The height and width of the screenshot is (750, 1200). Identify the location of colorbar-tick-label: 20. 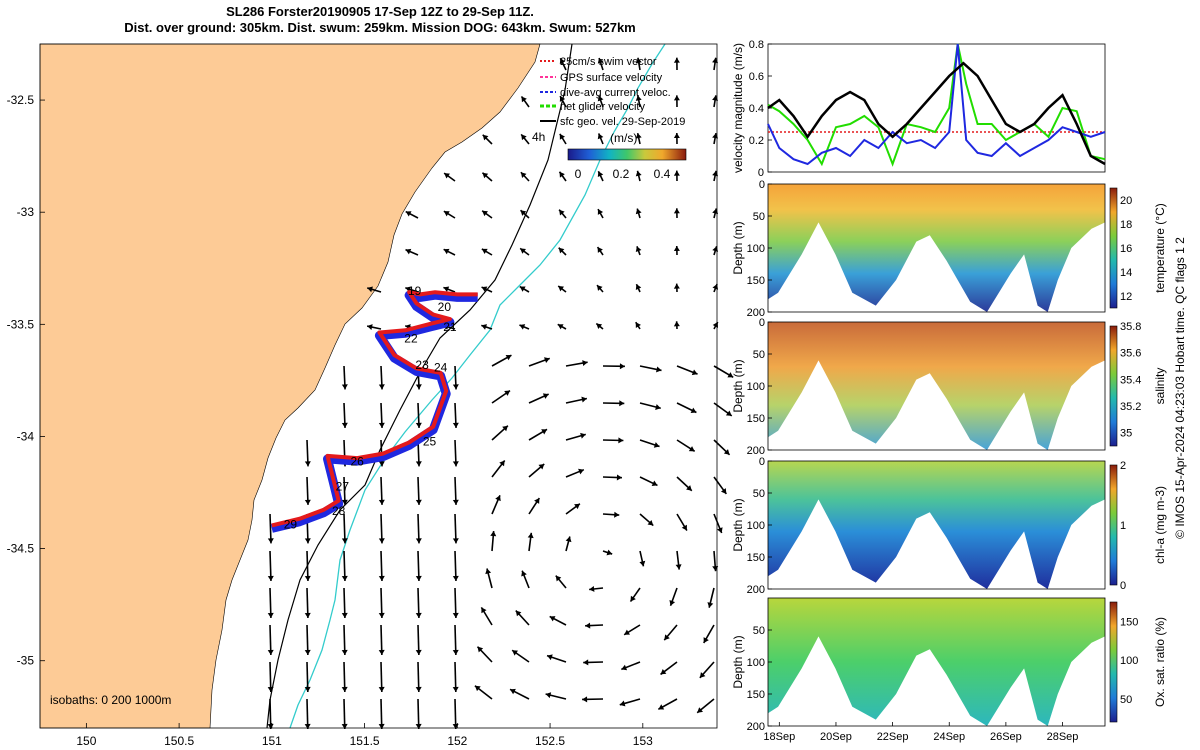
(1126, 201).